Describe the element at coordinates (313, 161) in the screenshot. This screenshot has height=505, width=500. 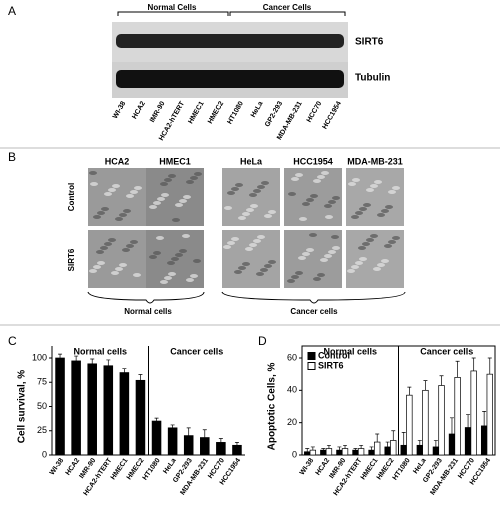
I see `column-label: HCC1954` at that location.